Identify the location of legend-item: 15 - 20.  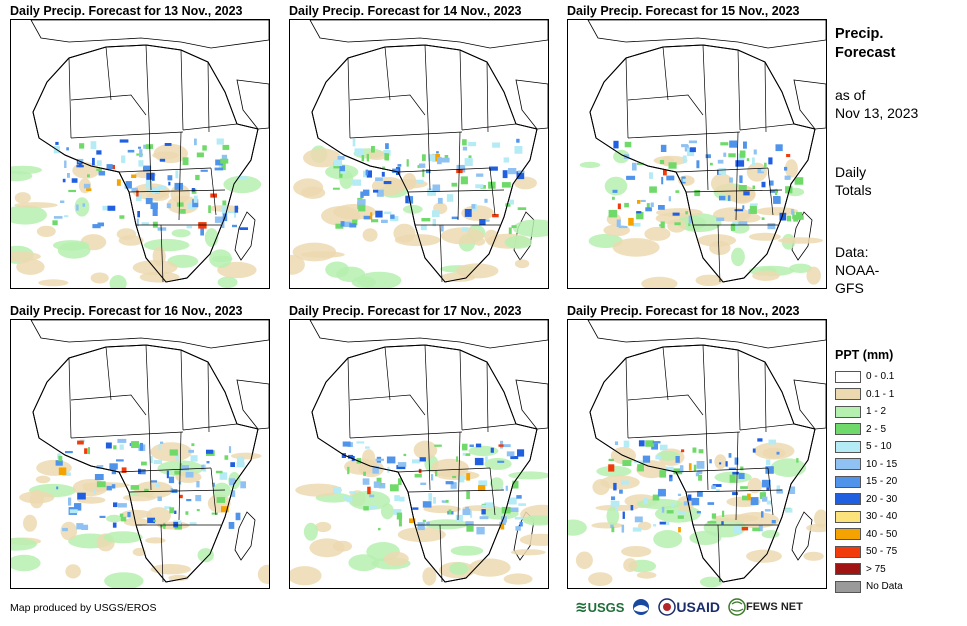
(895, 482).